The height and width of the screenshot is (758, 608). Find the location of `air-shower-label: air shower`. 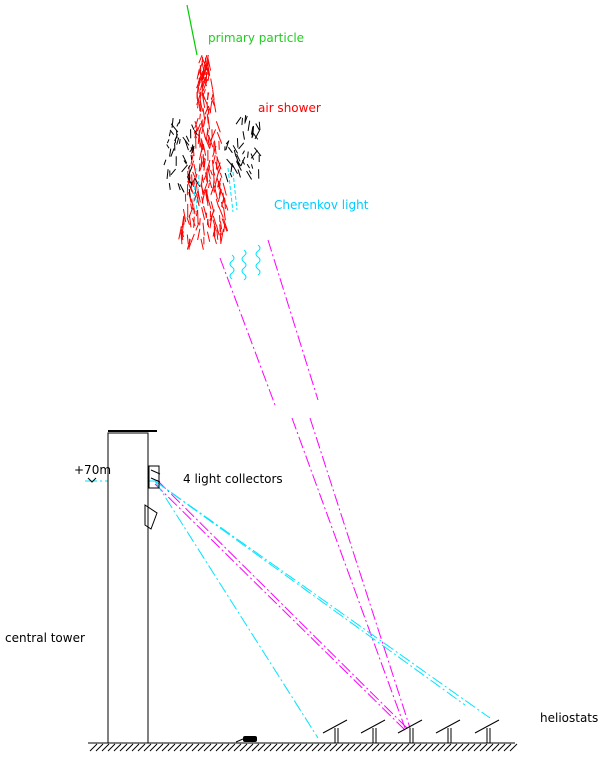

air-shower-label: air shower is located at coordinates (289, 108).